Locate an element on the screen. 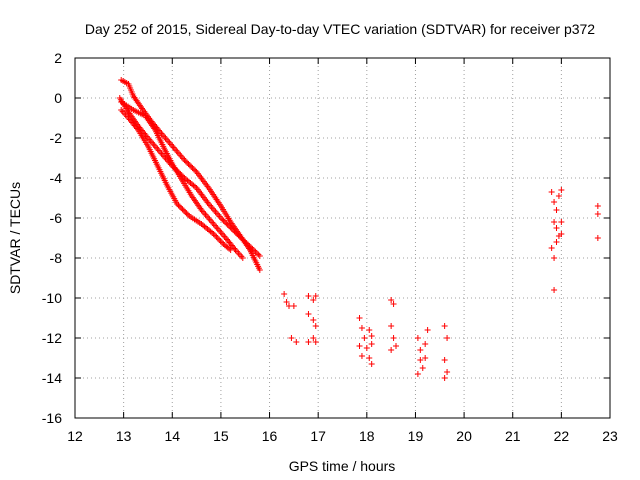  x-tick-label: 22 is located at coordinates (562, 436).